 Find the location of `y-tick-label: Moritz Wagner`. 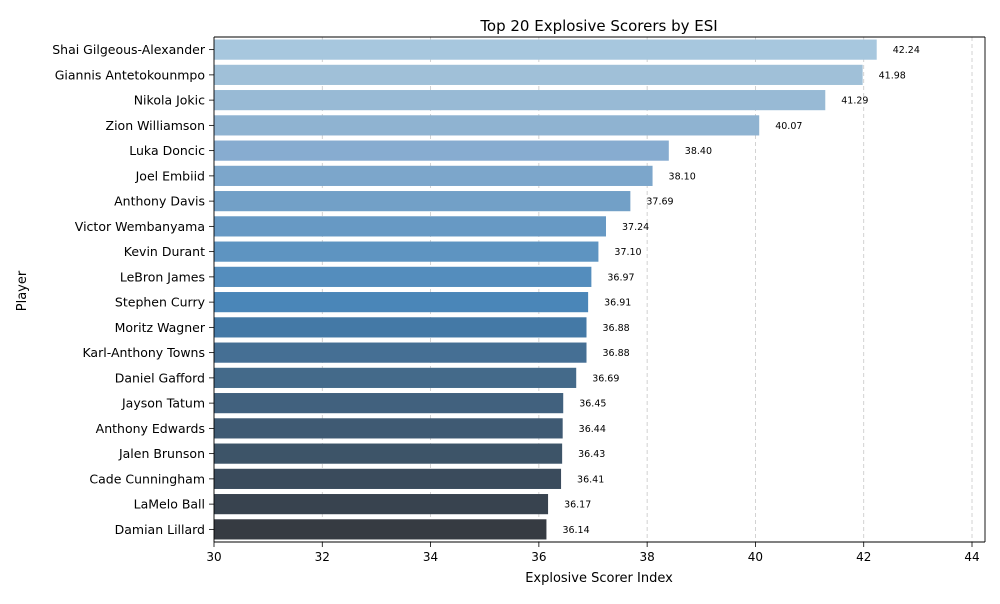

y-tick-label: Moritz Wagner is located at coordinates (160, 327).